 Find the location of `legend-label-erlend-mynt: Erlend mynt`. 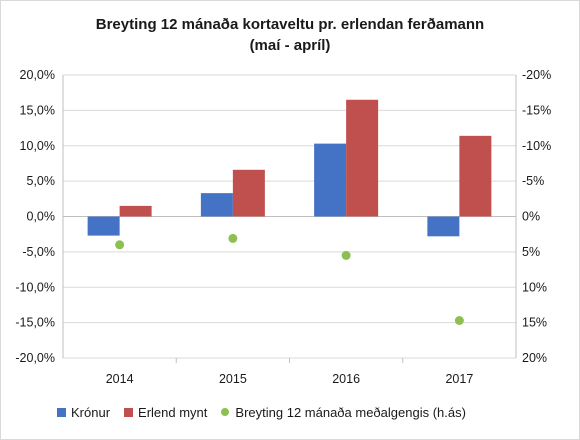

legend-label-erlend-mynt: Erlend mynt is located at coordinates (173, 412).